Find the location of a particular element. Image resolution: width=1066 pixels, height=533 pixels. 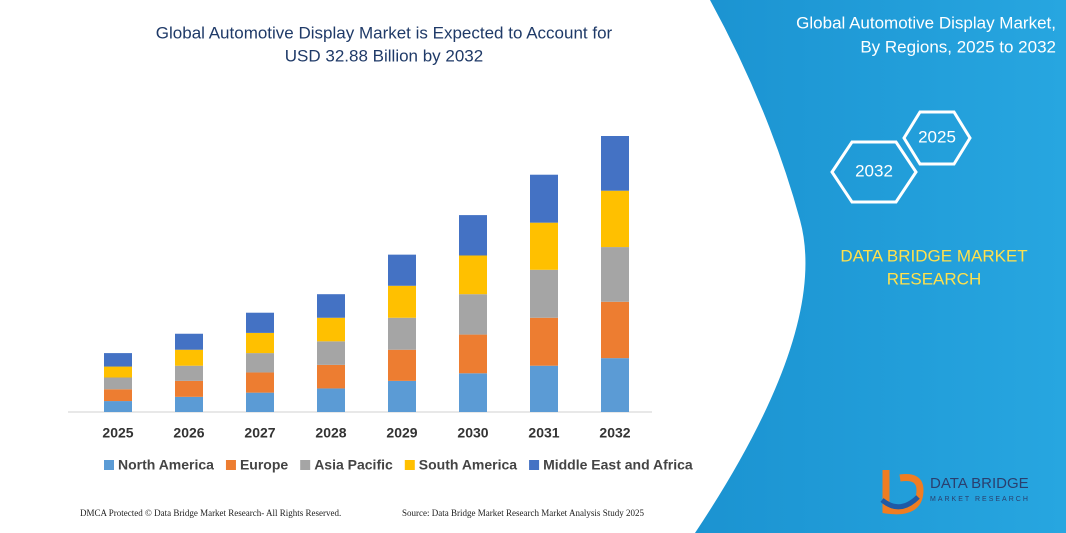

legend-label: Asia Pacific is located at coordinates (353, 465).